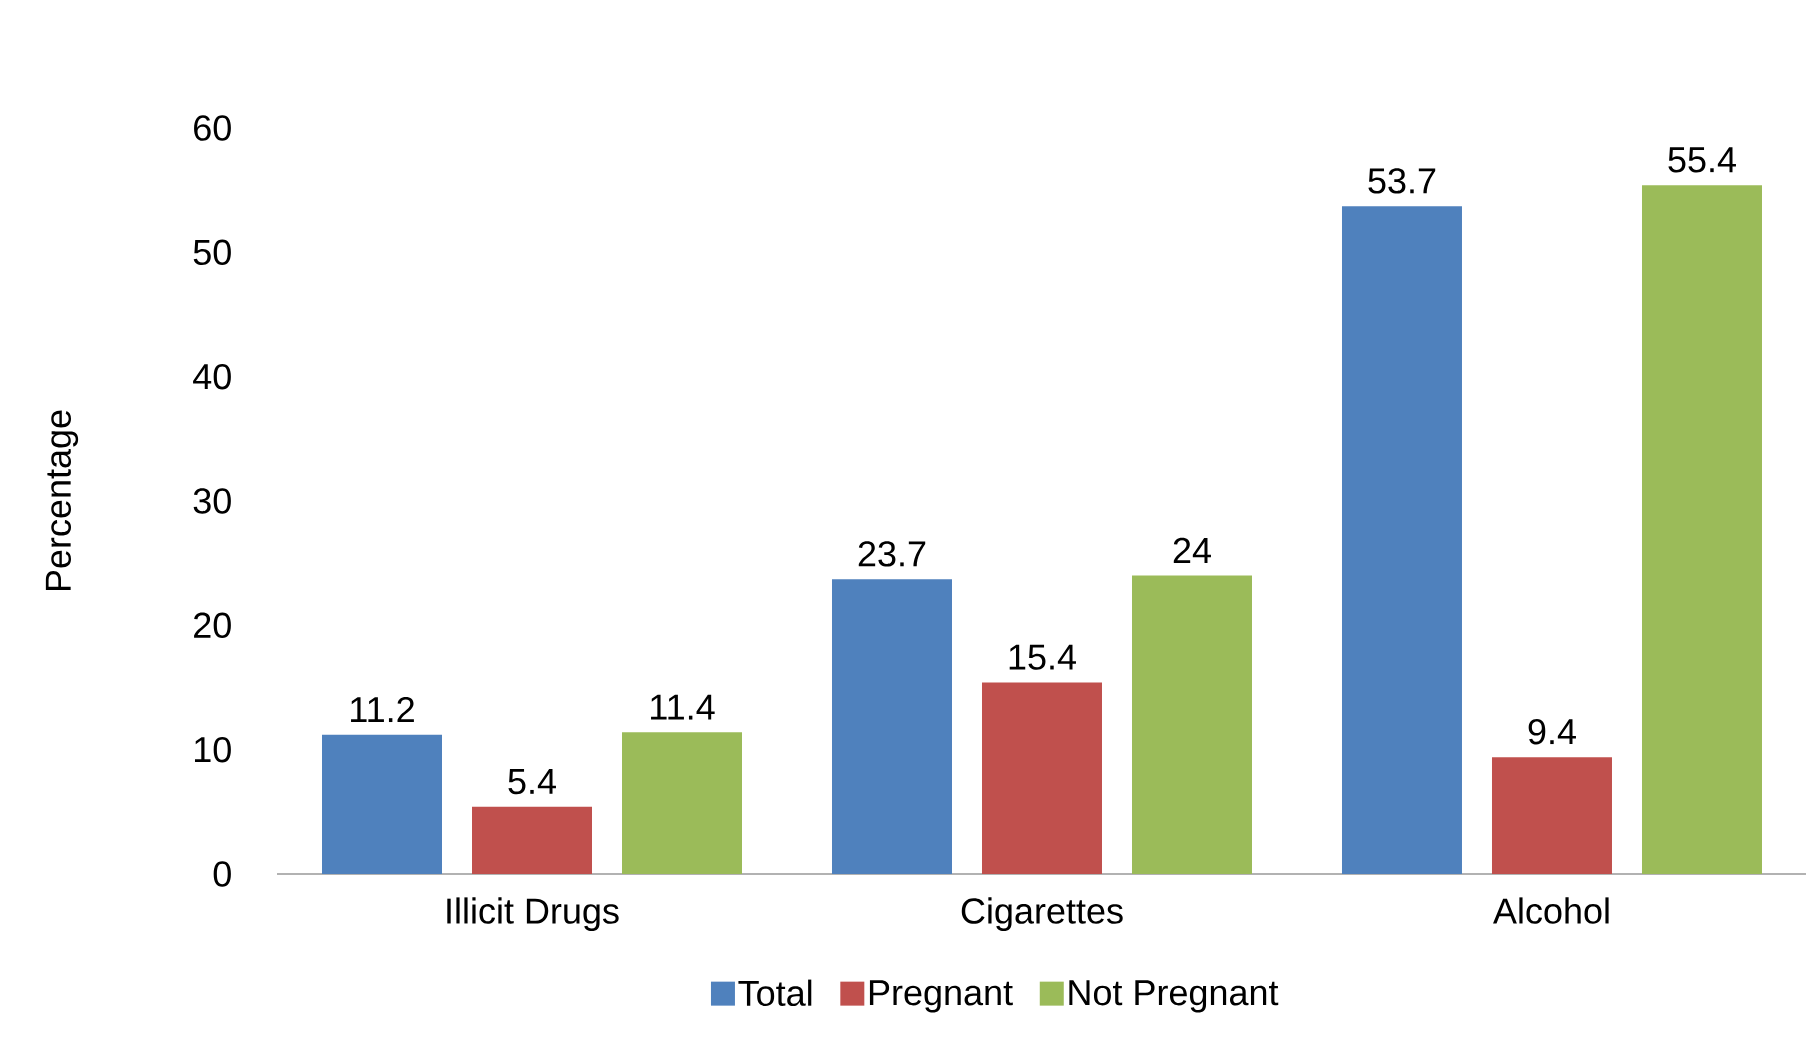 The image size is (1806, 1051). I want to click on data-label: 23.7, so click(892, 554).